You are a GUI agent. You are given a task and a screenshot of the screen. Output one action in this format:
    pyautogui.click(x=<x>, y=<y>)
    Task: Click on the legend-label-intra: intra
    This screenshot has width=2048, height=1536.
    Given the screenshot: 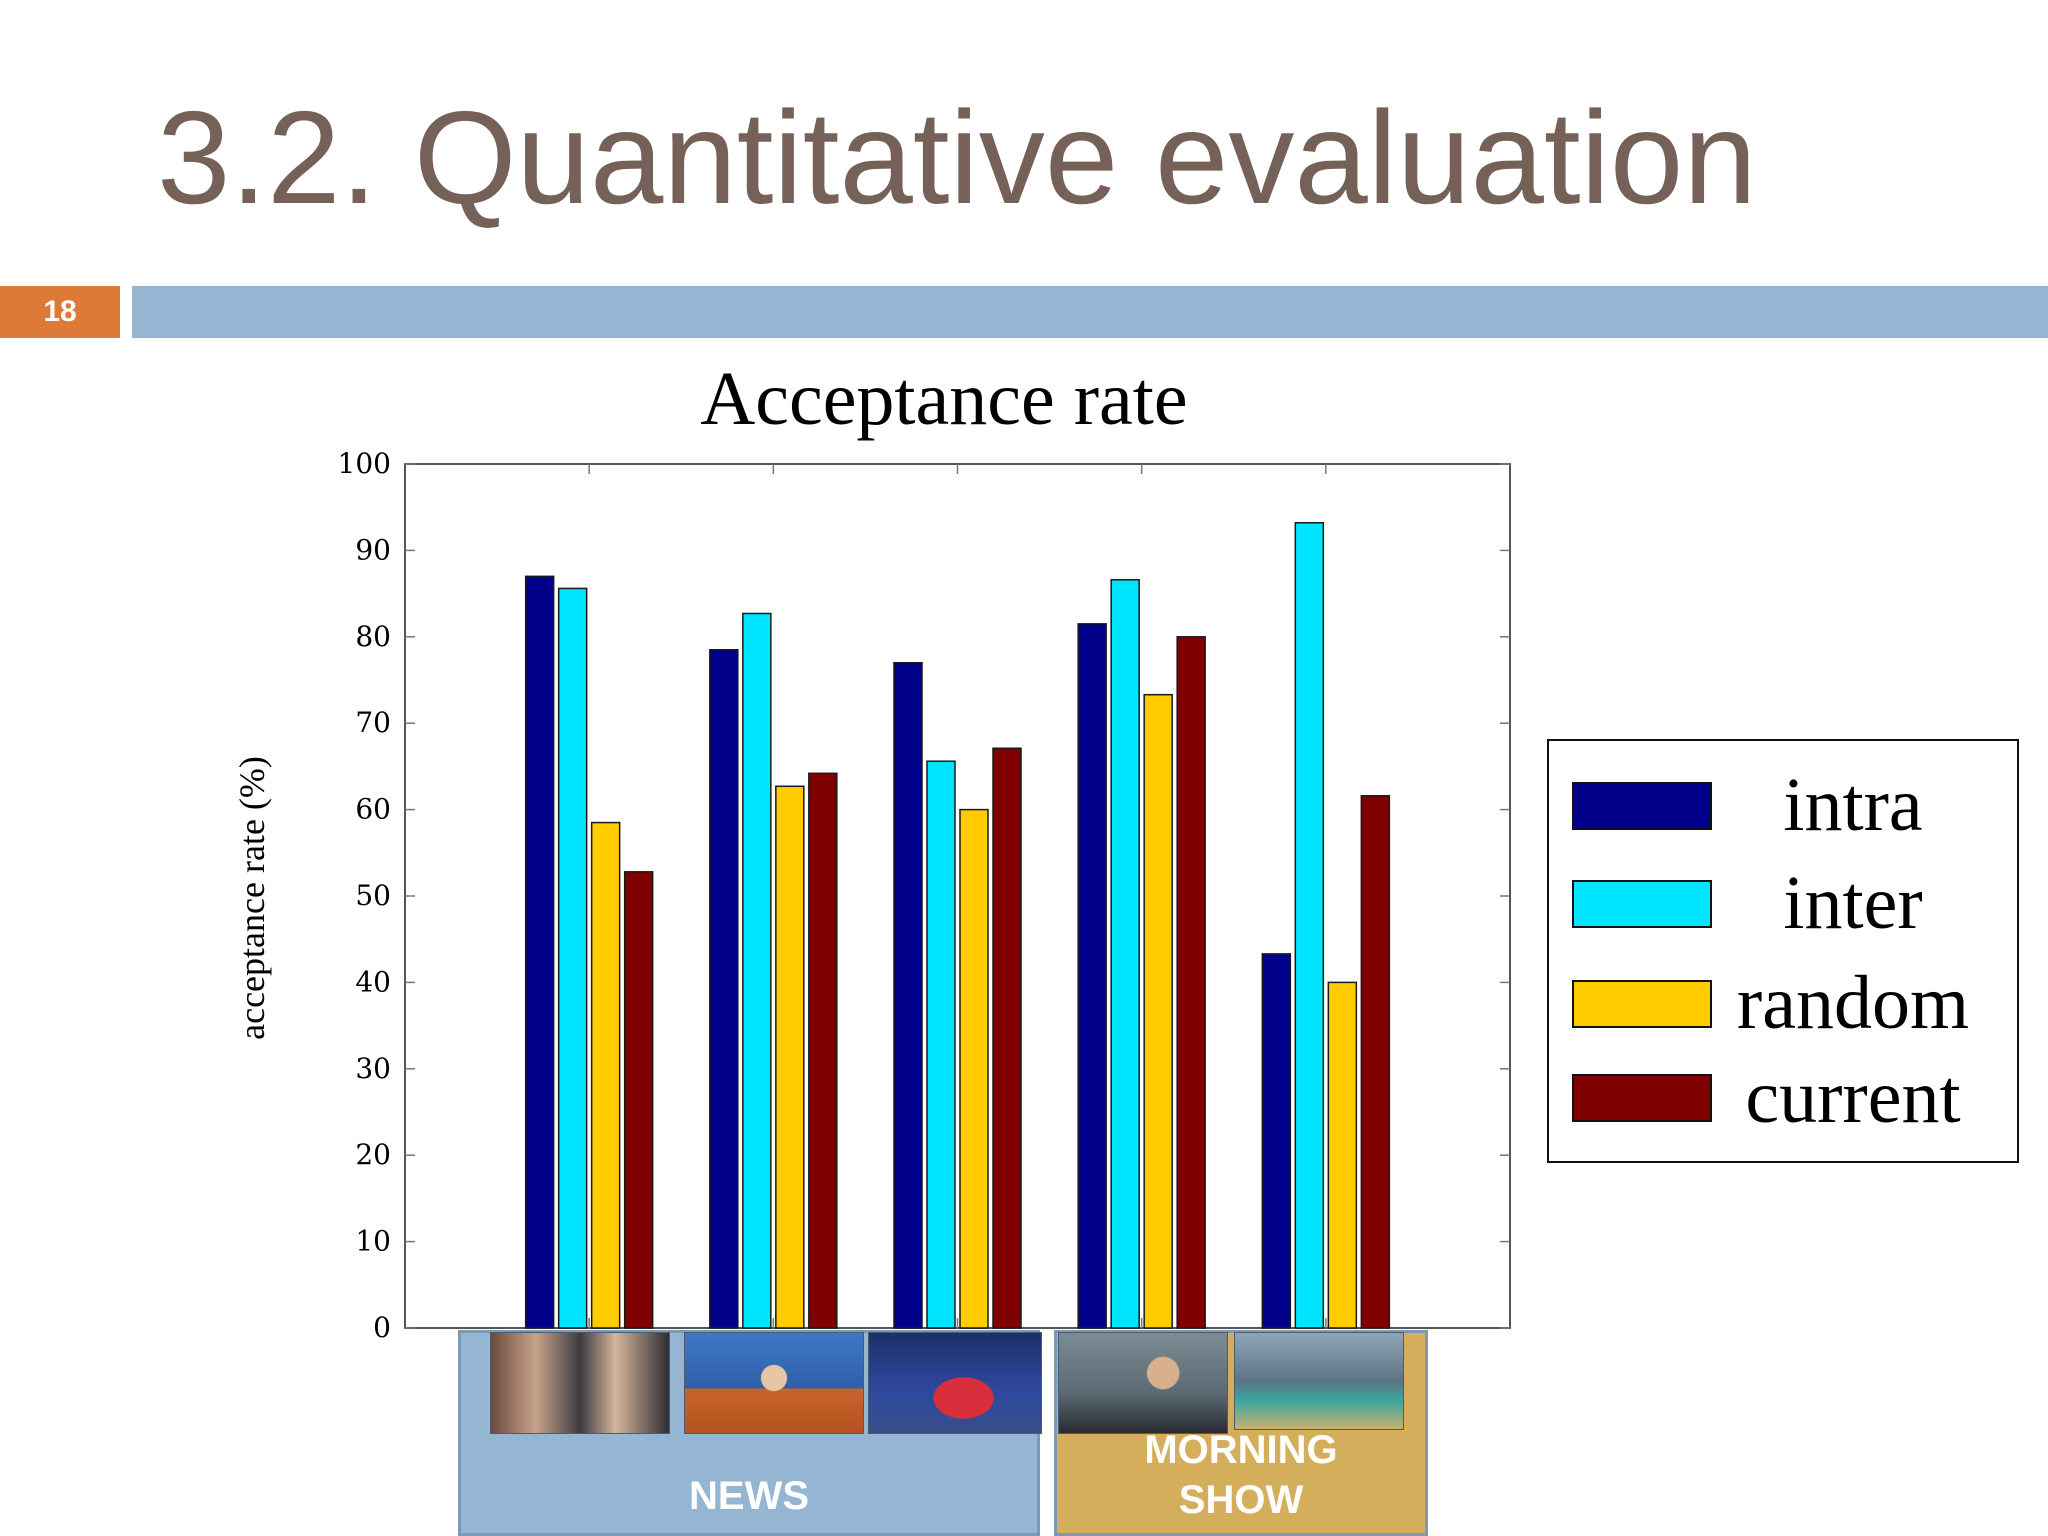 What is the action you would take?
    pyautogui.click(x=1852, y=805)
    